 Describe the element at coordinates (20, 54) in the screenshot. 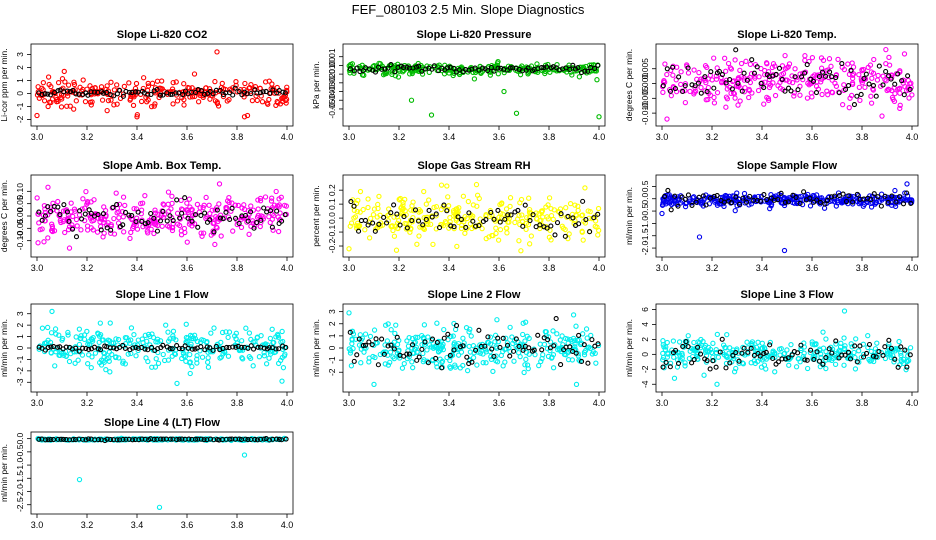

I see `y-tick-label: 3` at that location.